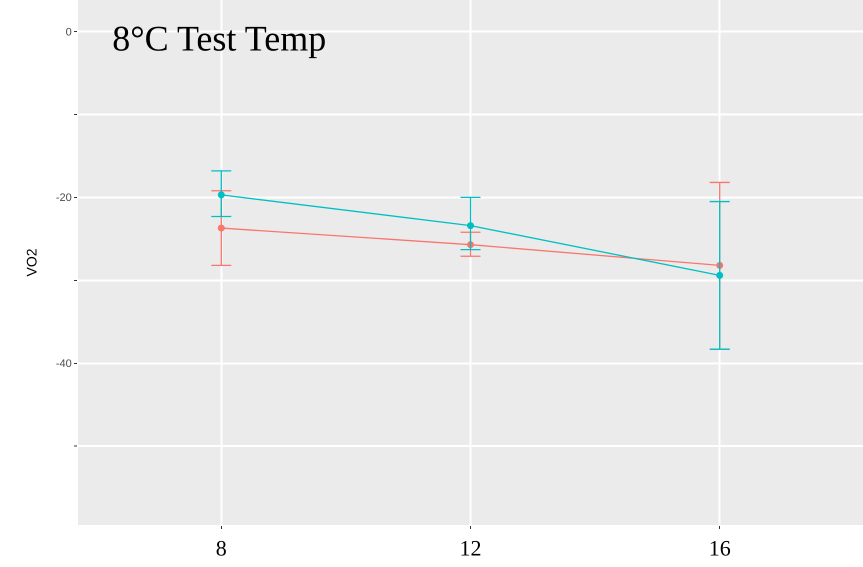 This screenshot has width=863, height=567. Describe the element at coordinates (471, 547) in the screenshot. I see `x-tick-label: 12` at that location.